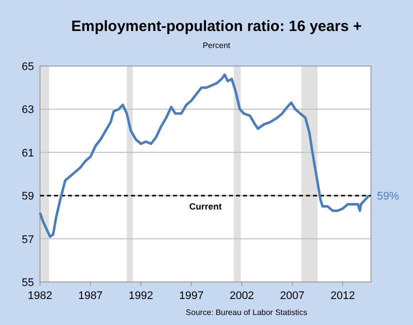  Describe the element at coordinates (141, 296) in the screenshot. I see `x-tick-label: 1992` at that location.